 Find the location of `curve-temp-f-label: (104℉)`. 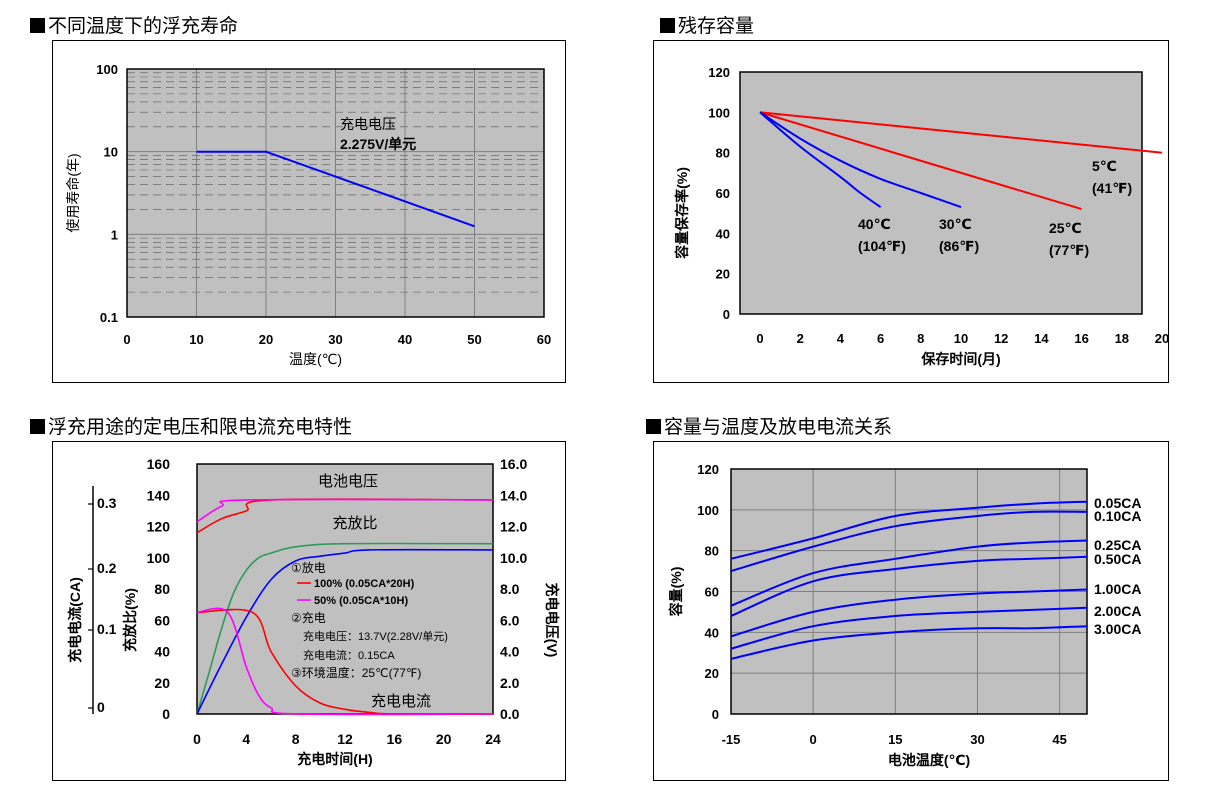

curve-temp-f-label: (104℉) is located at coordinates (882, 246).